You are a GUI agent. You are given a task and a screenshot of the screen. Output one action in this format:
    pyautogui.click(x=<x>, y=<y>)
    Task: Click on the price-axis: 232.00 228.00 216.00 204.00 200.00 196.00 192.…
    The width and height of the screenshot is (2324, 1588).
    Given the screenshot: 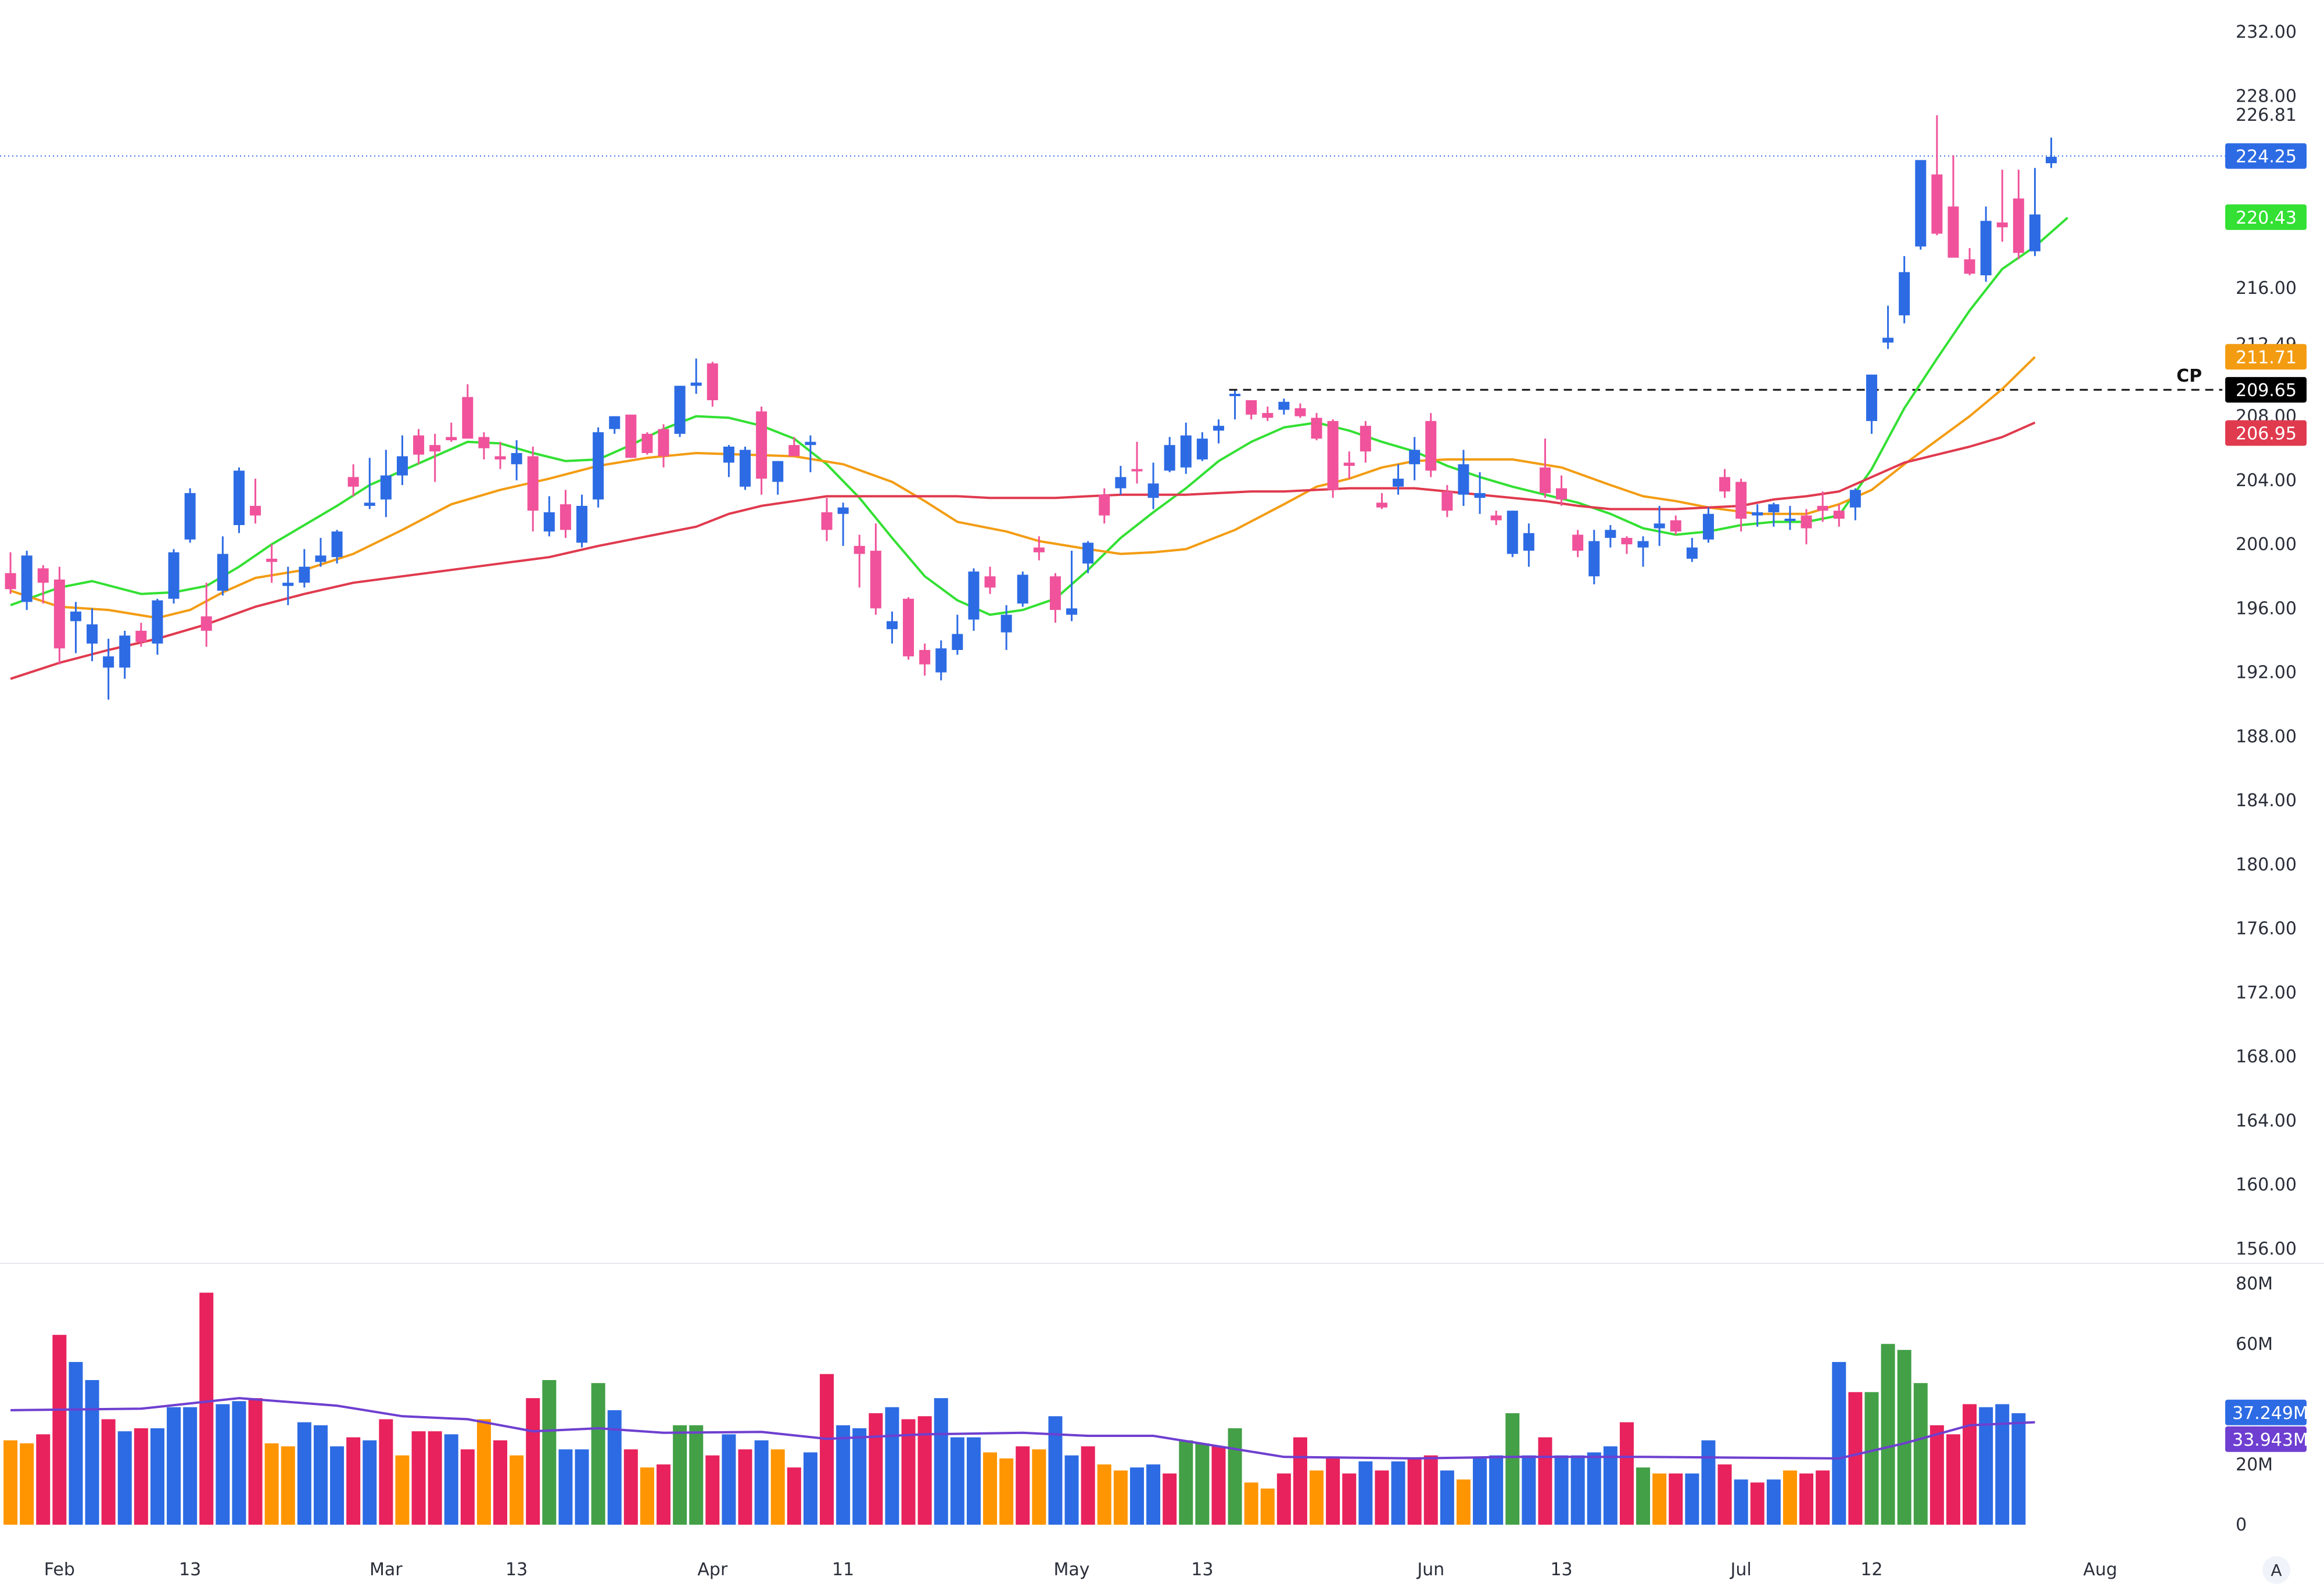 What is the action you would take?
    pyautogui.click(x=2266, y=641)
    